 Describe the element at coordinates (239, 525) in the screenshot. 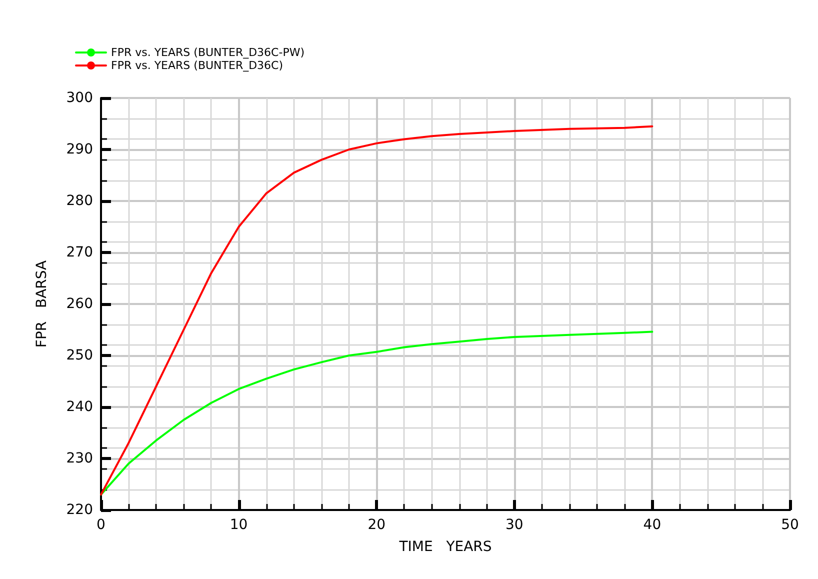

I see `x-tick-label: 10` at that location.